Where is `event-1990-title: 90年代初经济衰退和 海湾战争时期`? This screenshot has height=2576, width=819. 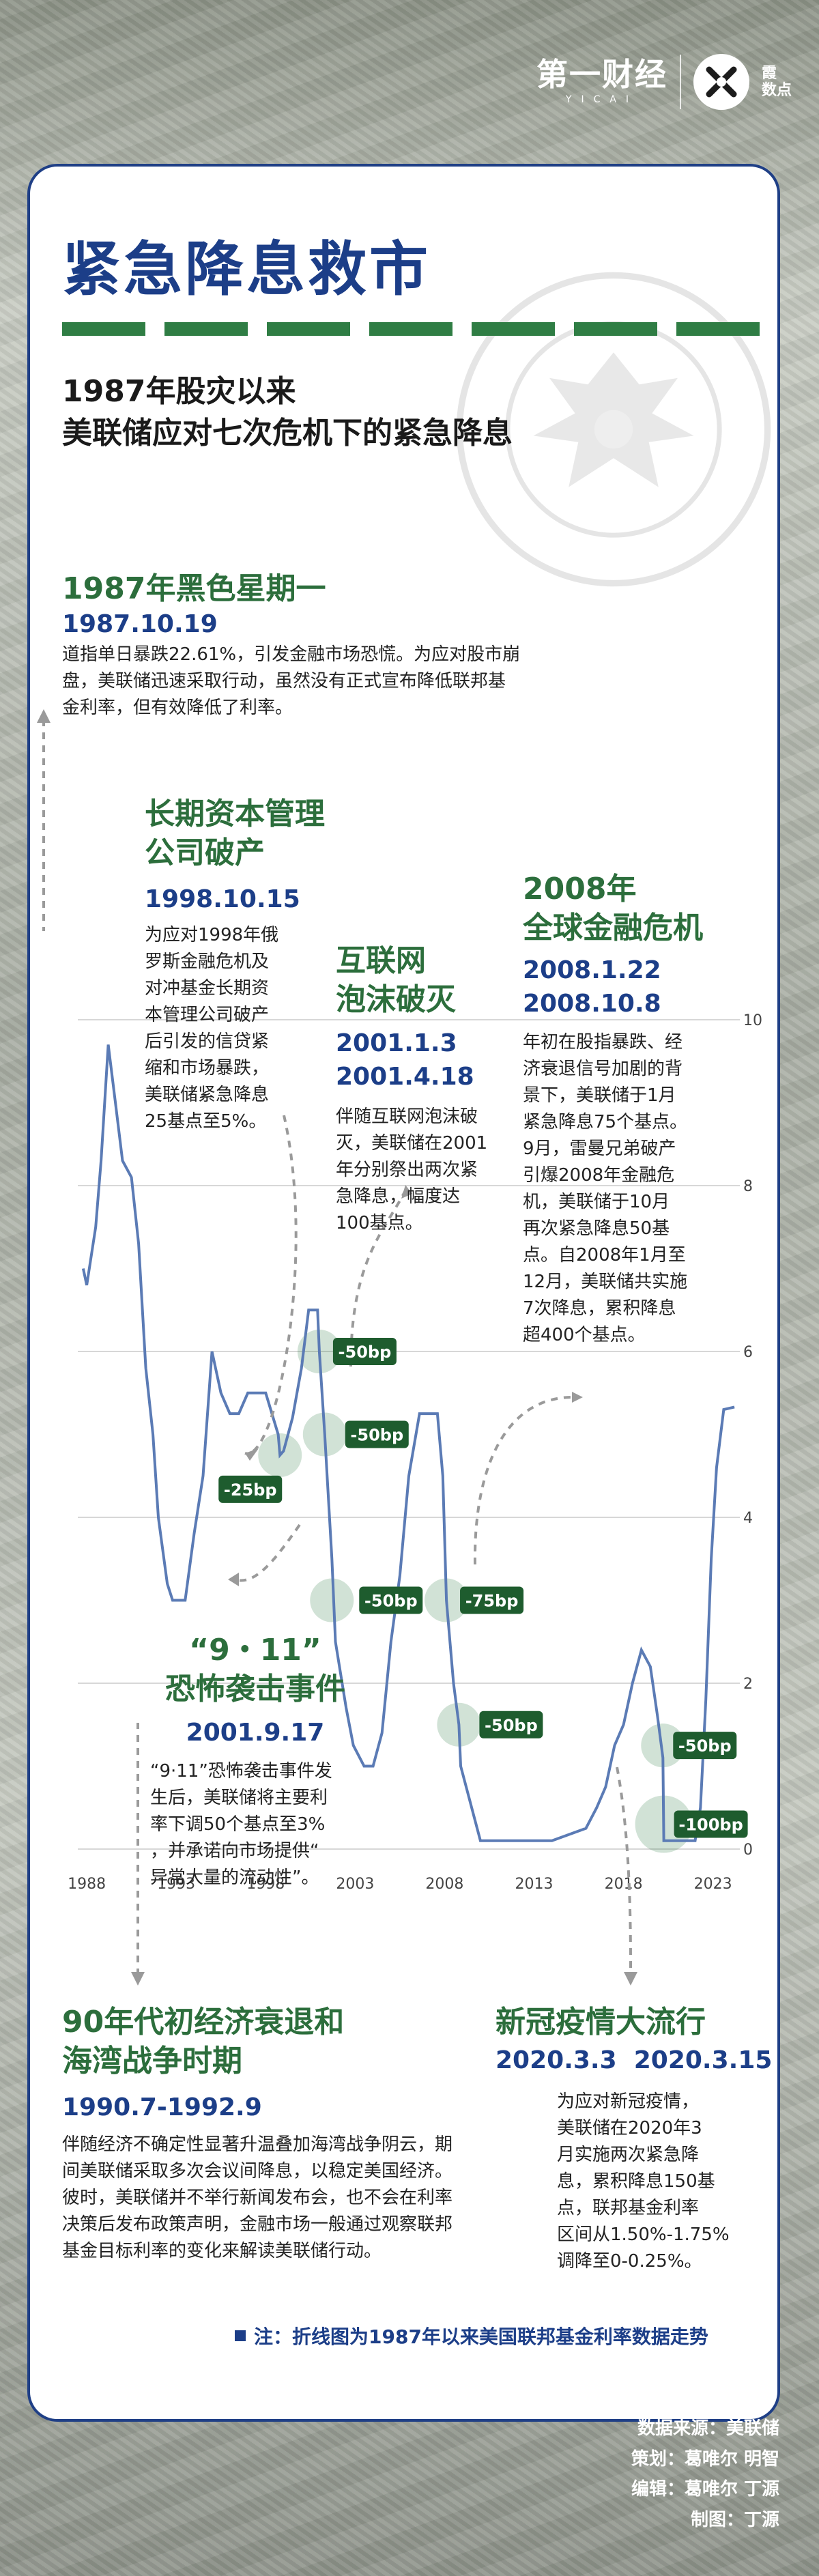
event-1990-title: 90年代初经济衰退和 海湾战争时期 is located at coordinates (203, 2042).